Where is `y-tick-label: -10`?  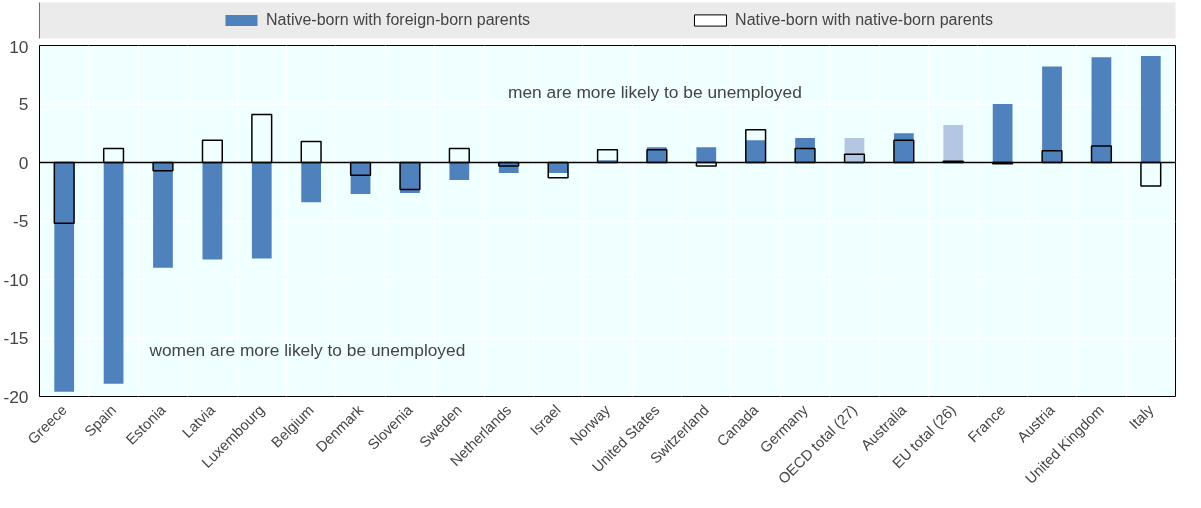
y-tick-label: -10 is located at coordinates (16, 279).